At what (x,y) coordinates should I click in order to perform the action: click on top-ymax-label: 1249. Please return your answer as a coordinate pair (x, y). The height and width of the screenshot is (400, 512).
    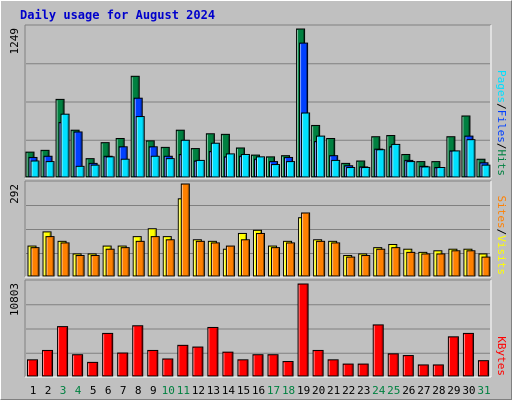
    Looking at the image, I should click on (14, 41).